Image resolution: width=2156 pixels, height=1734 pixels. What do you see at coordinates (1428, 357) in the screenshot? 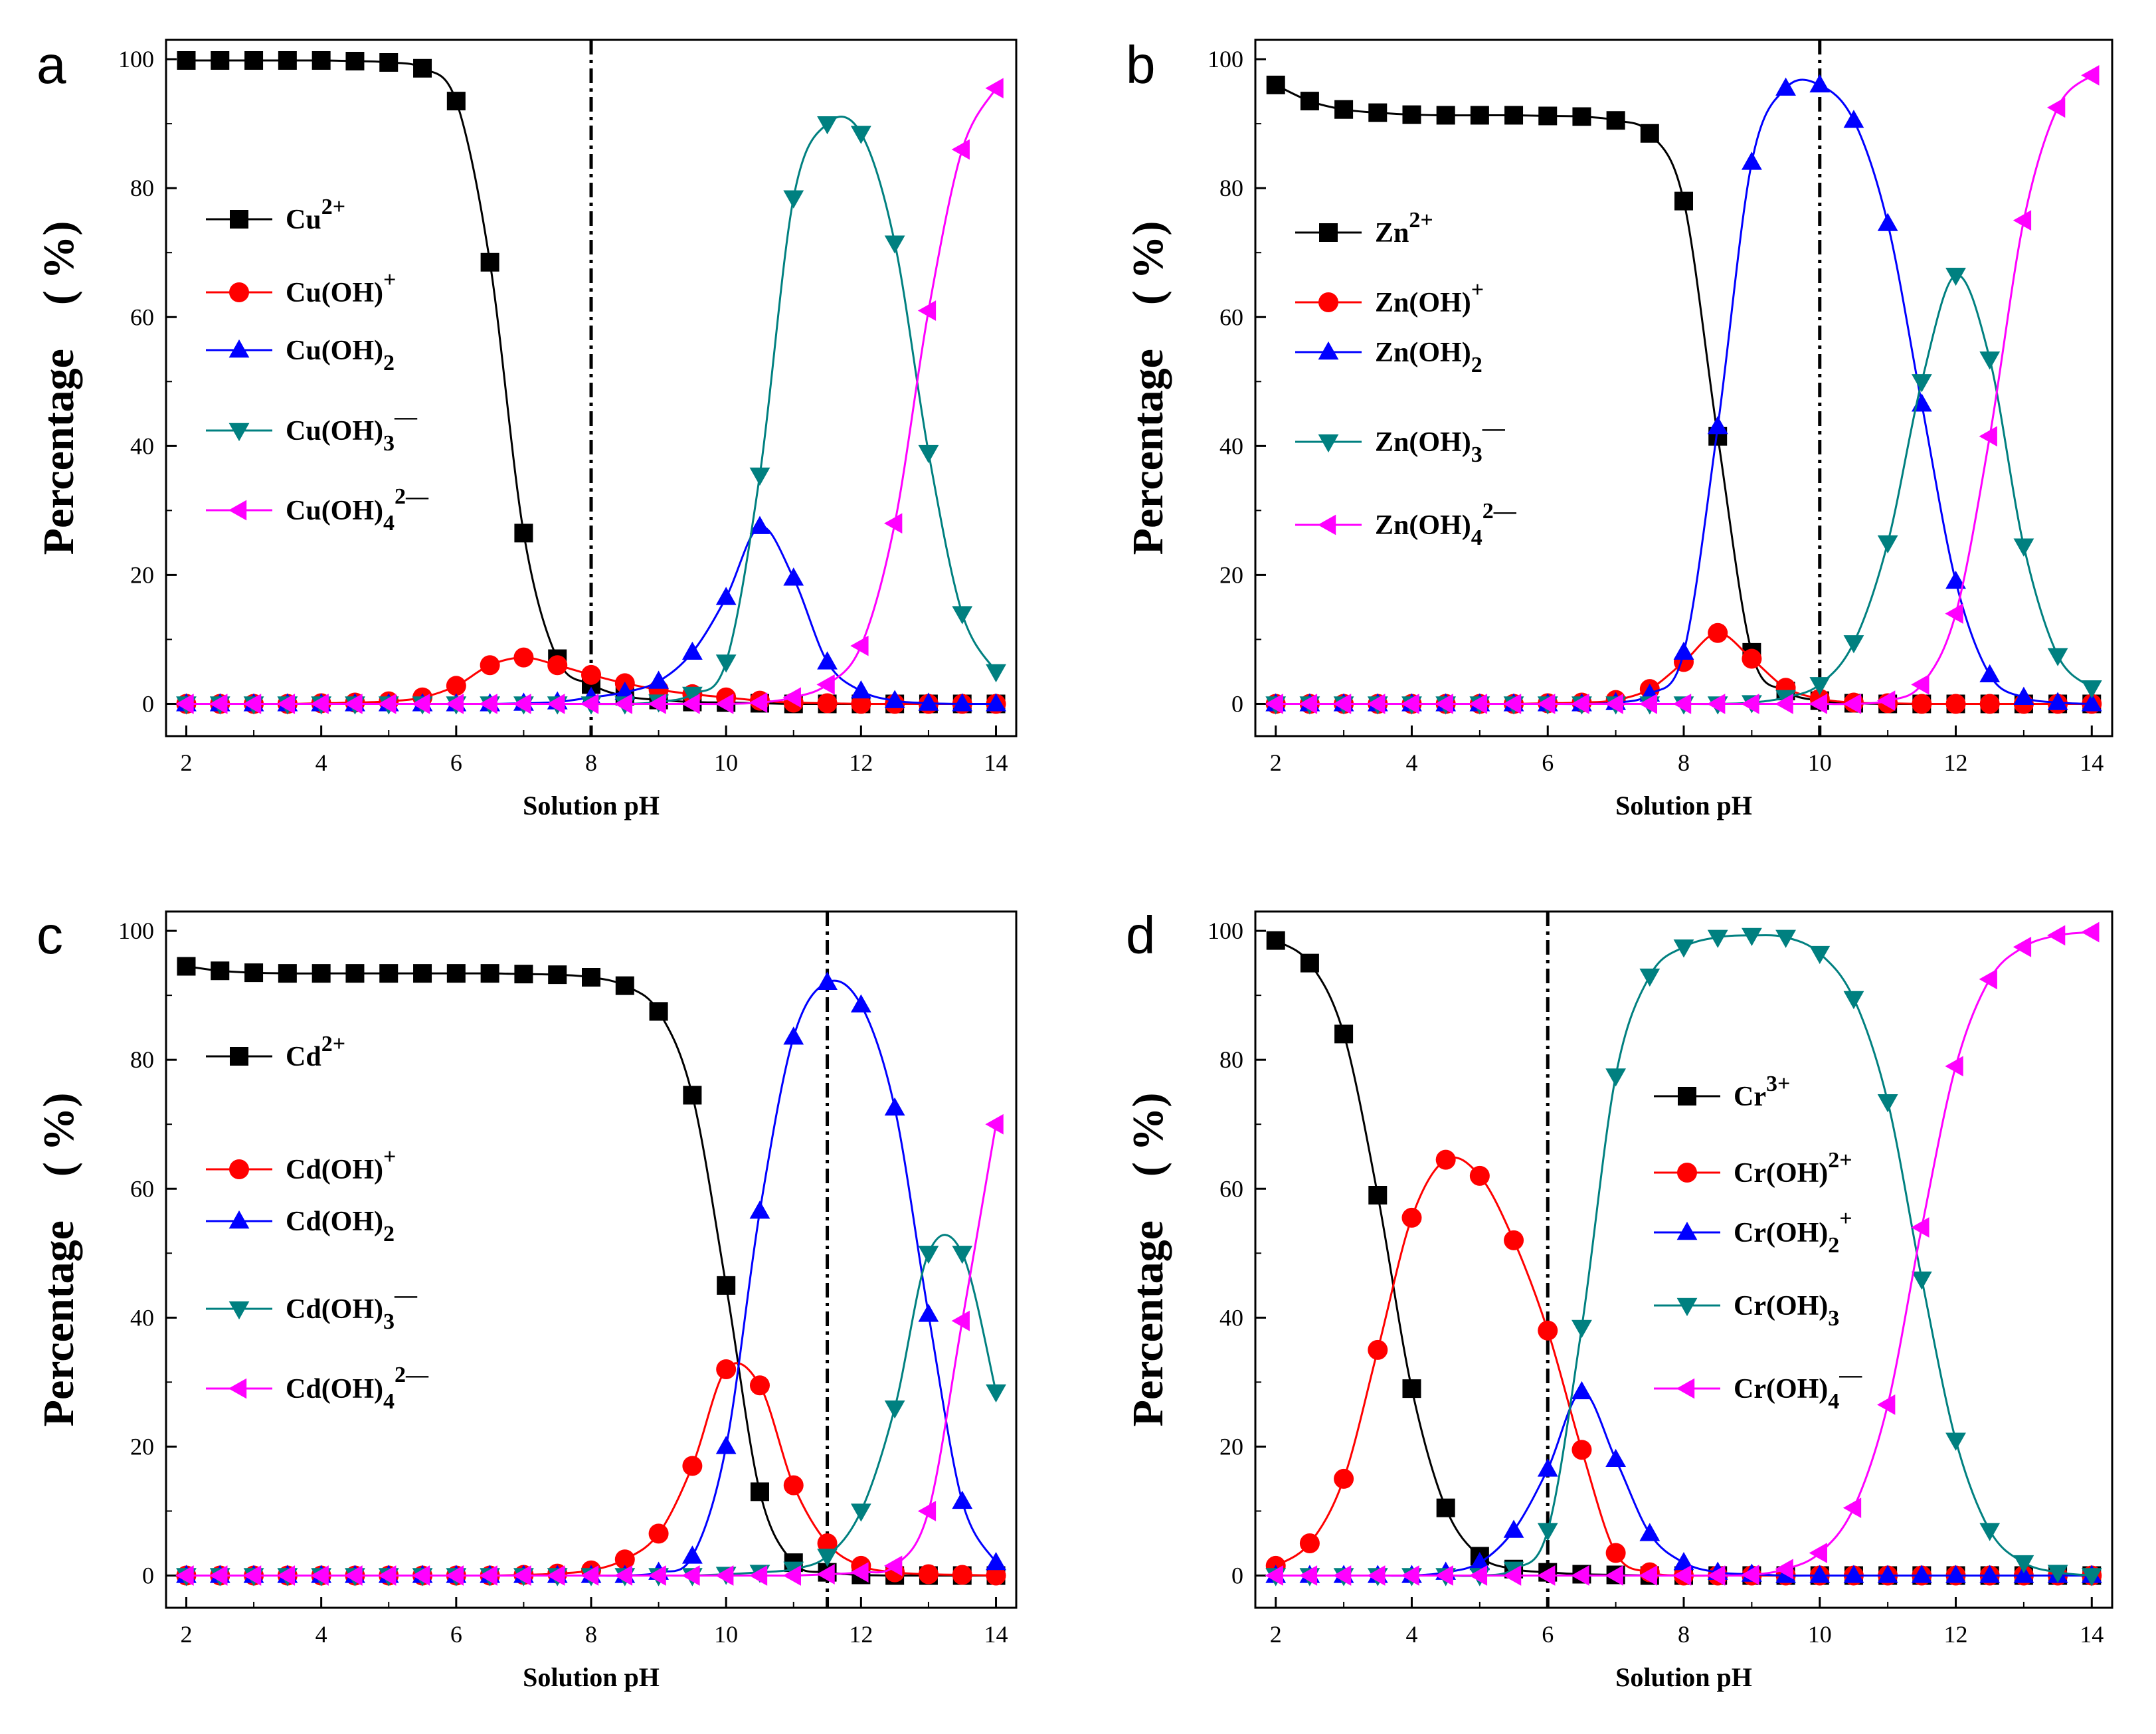
I see `legend-label-zn-3: Zn(OH)2` at bounding box center [1428, 357].